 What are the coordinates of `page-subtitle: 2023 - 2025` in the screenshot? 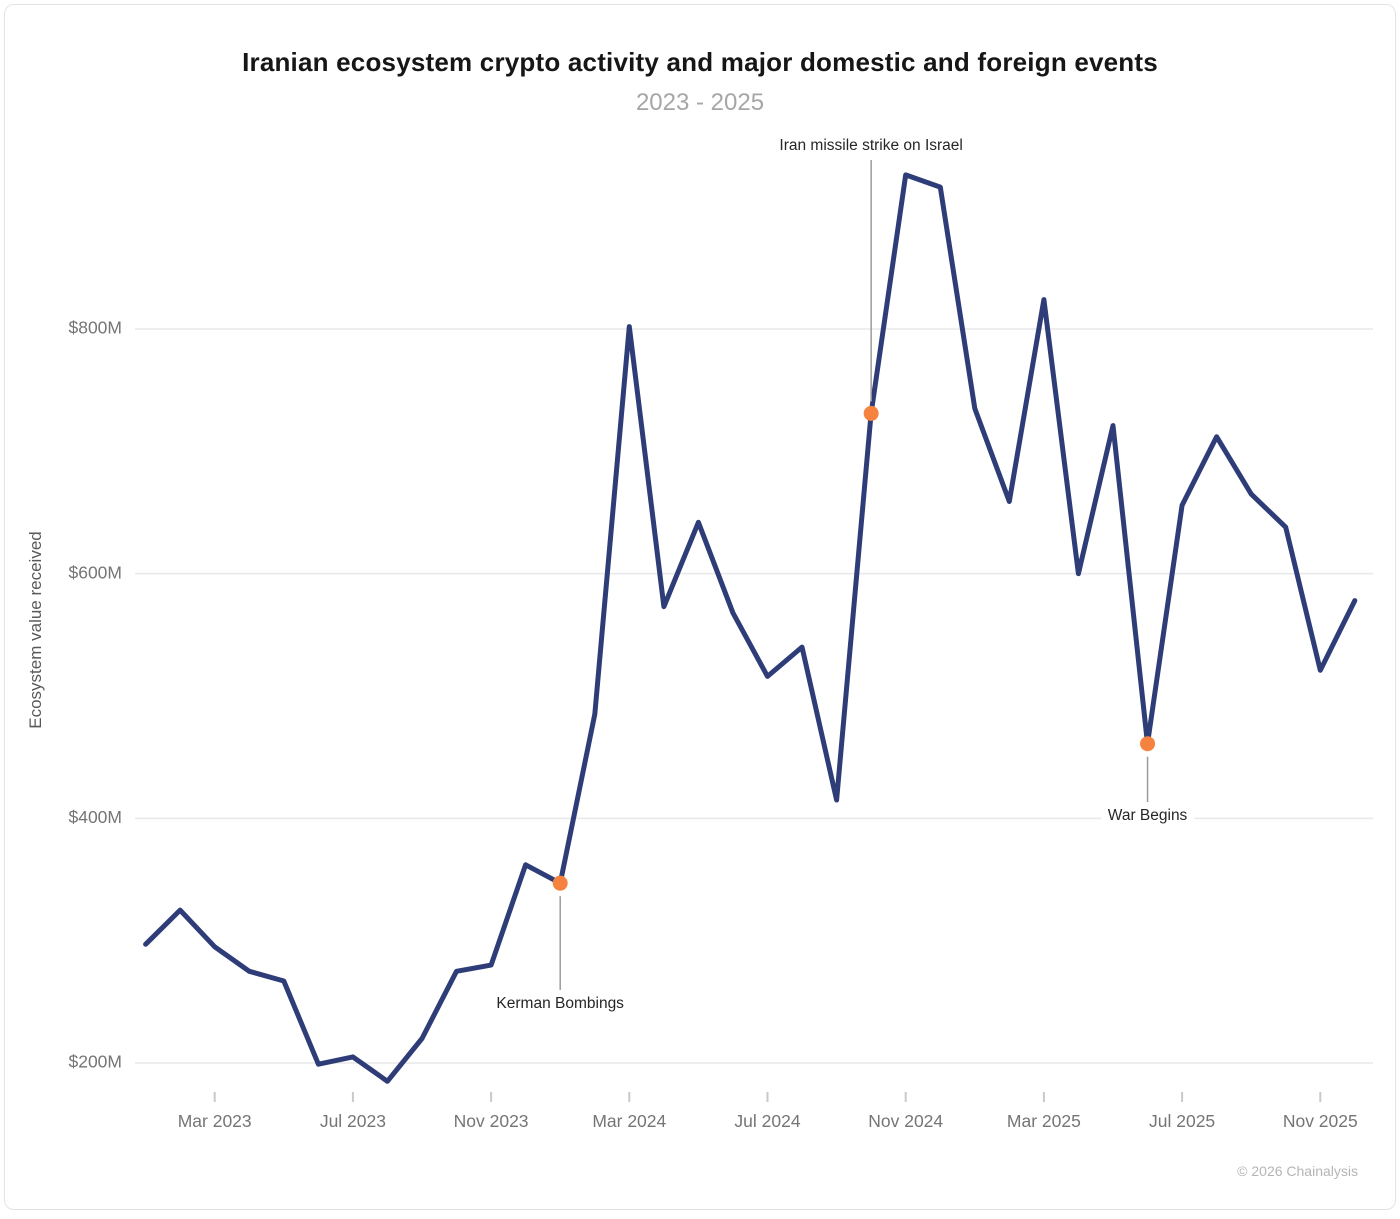 It's located at (700, 102).